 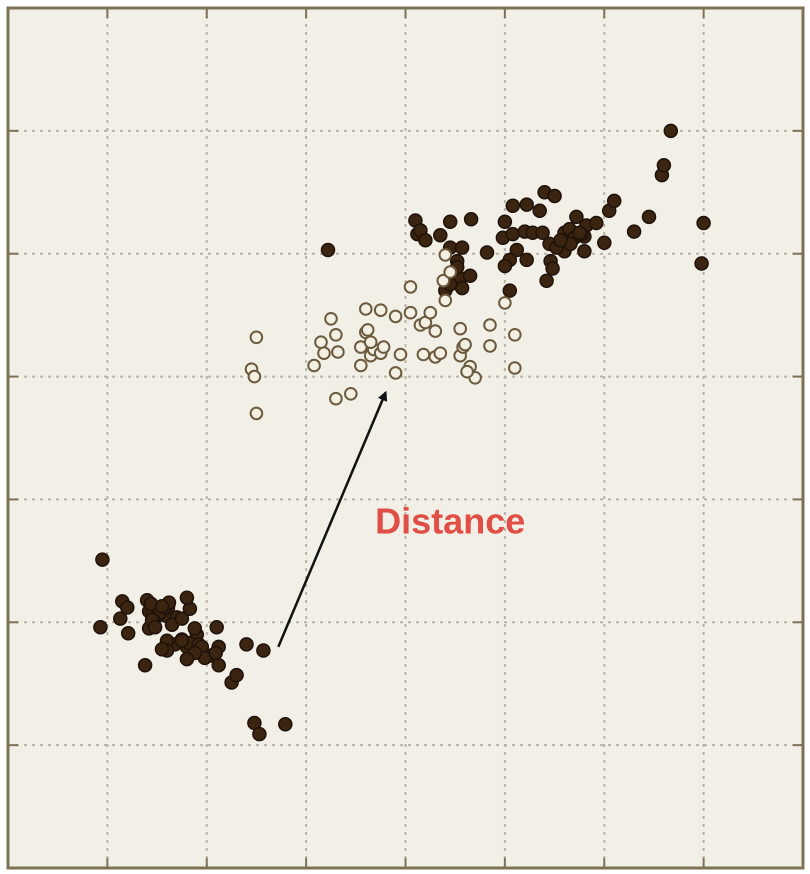 I want to click on distance-arrow, so click(x=332, y=519).